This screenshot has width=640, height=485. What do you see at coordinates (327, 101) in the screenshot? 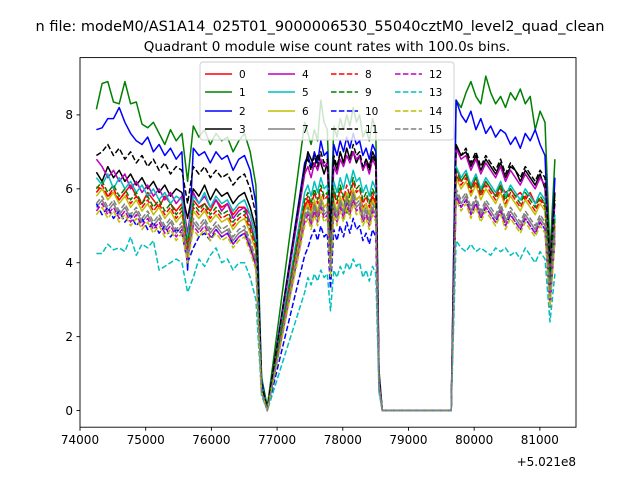
I see `legend-box` at bounding box center [327, 101].